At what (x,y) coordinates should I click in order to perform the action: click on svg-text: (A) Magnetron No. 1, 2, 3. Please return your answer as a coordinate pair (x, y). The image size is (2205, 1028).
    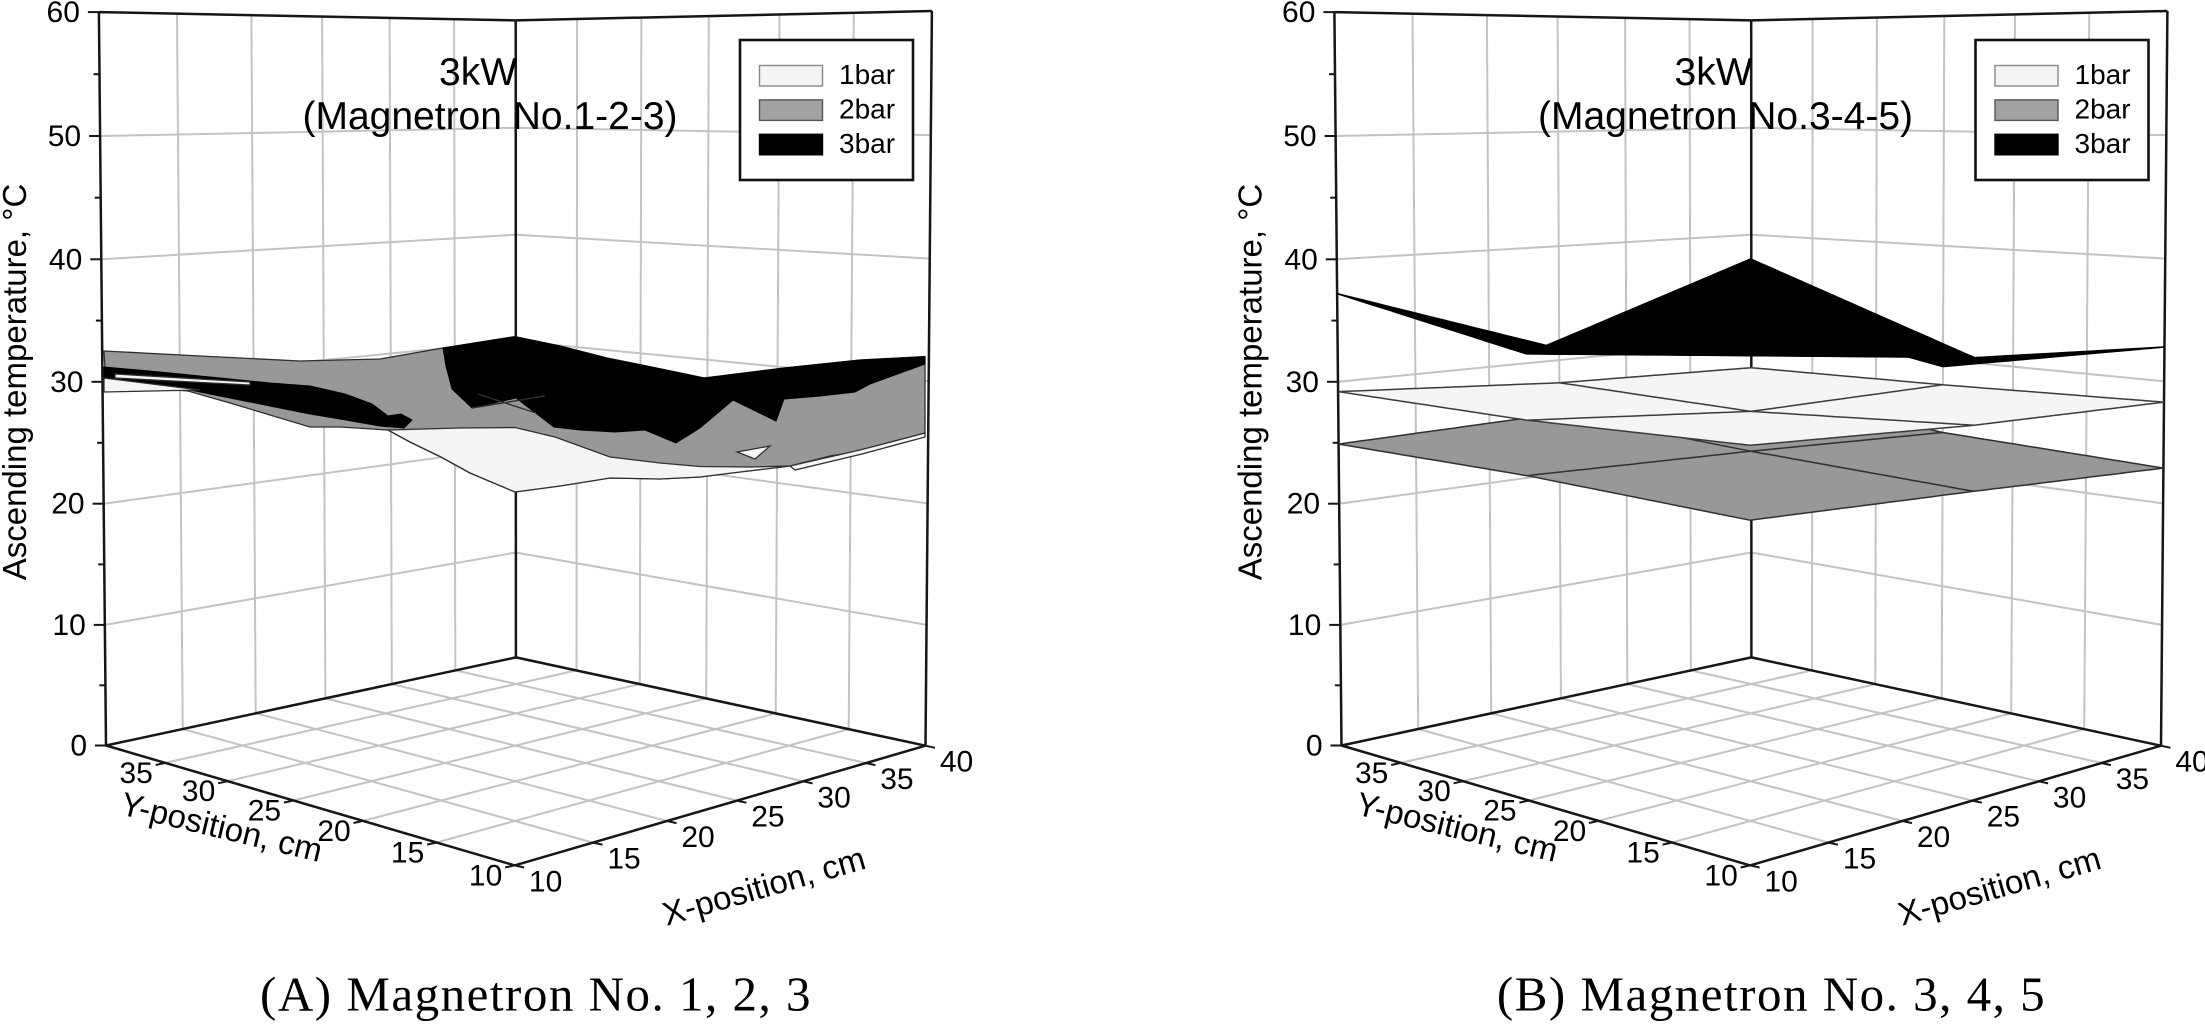
    Looking at the image, I should click on (536, 994).